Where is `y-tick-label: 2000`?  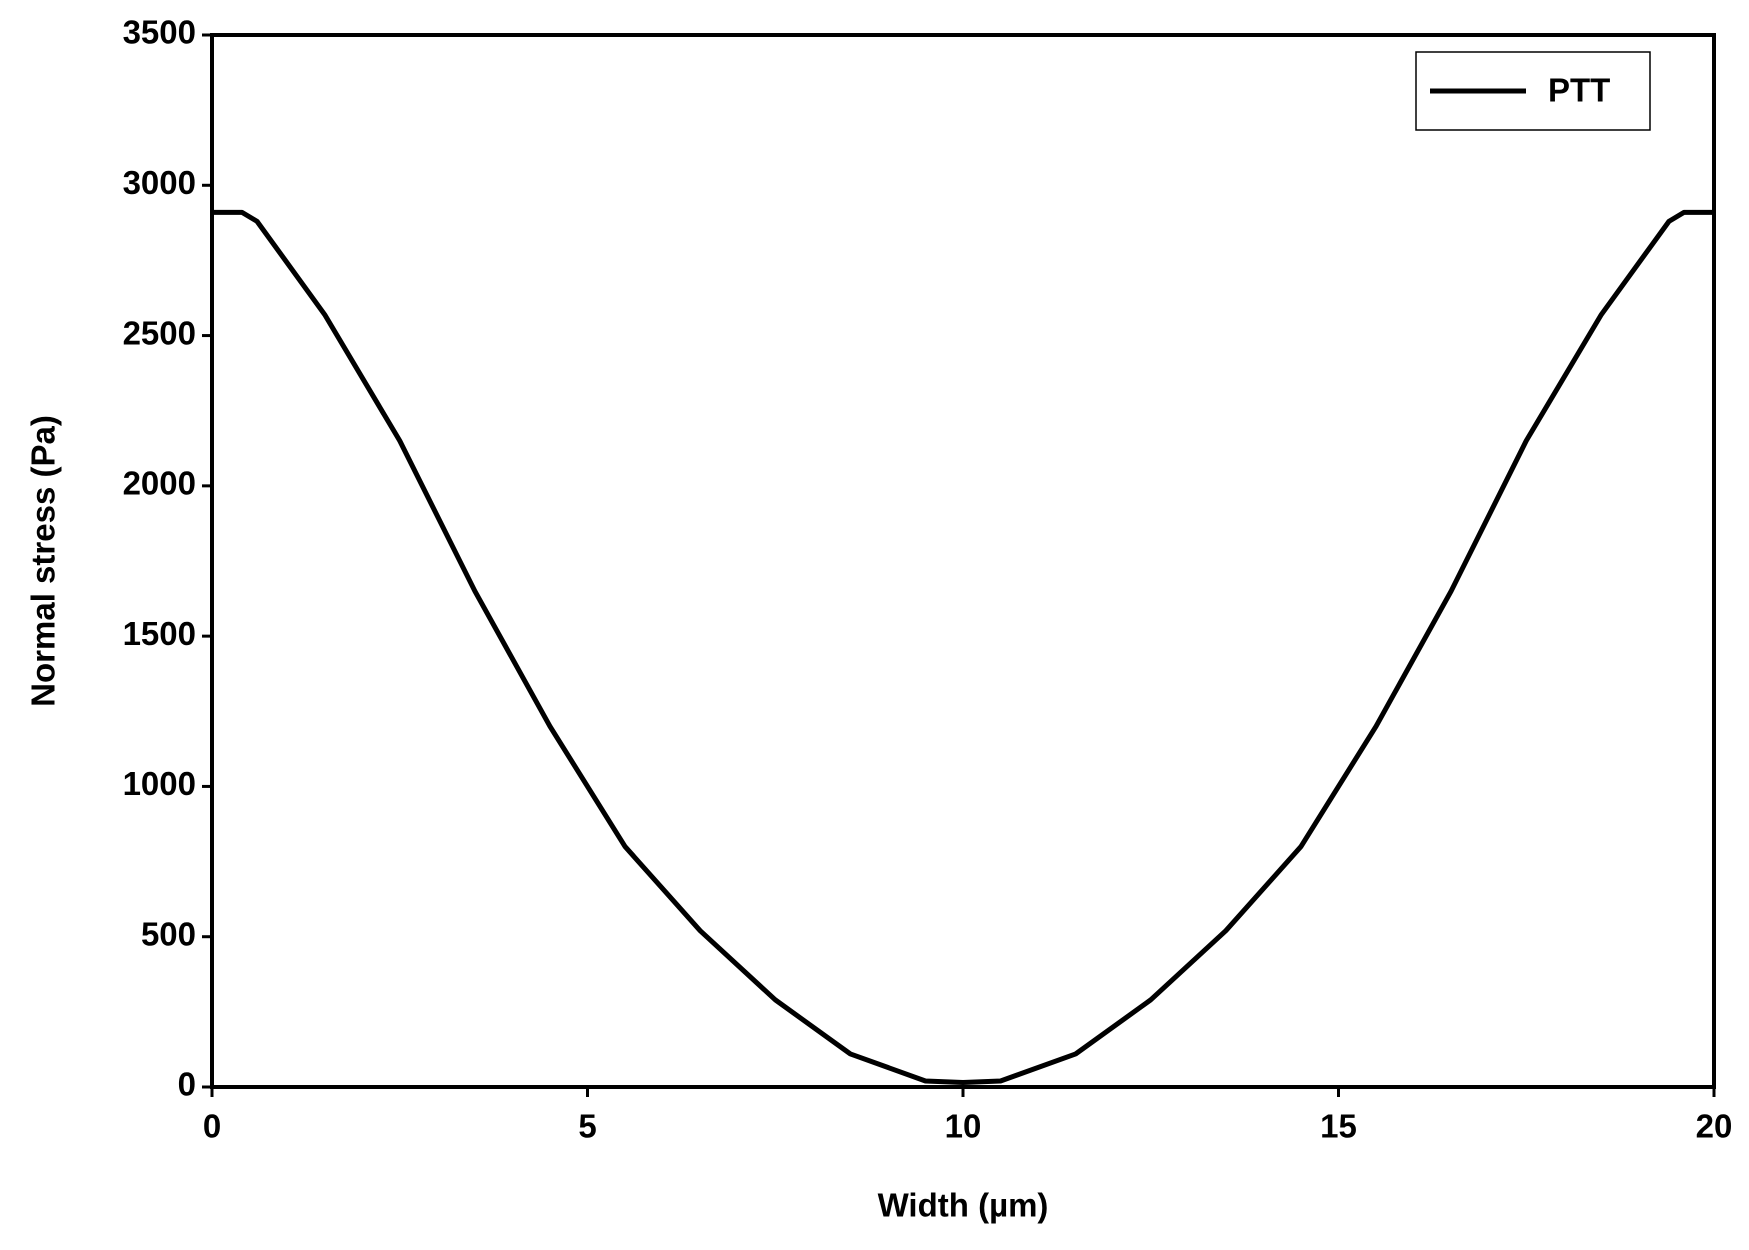 y-tick-label: 2000 is located at coordinates (159, 483).